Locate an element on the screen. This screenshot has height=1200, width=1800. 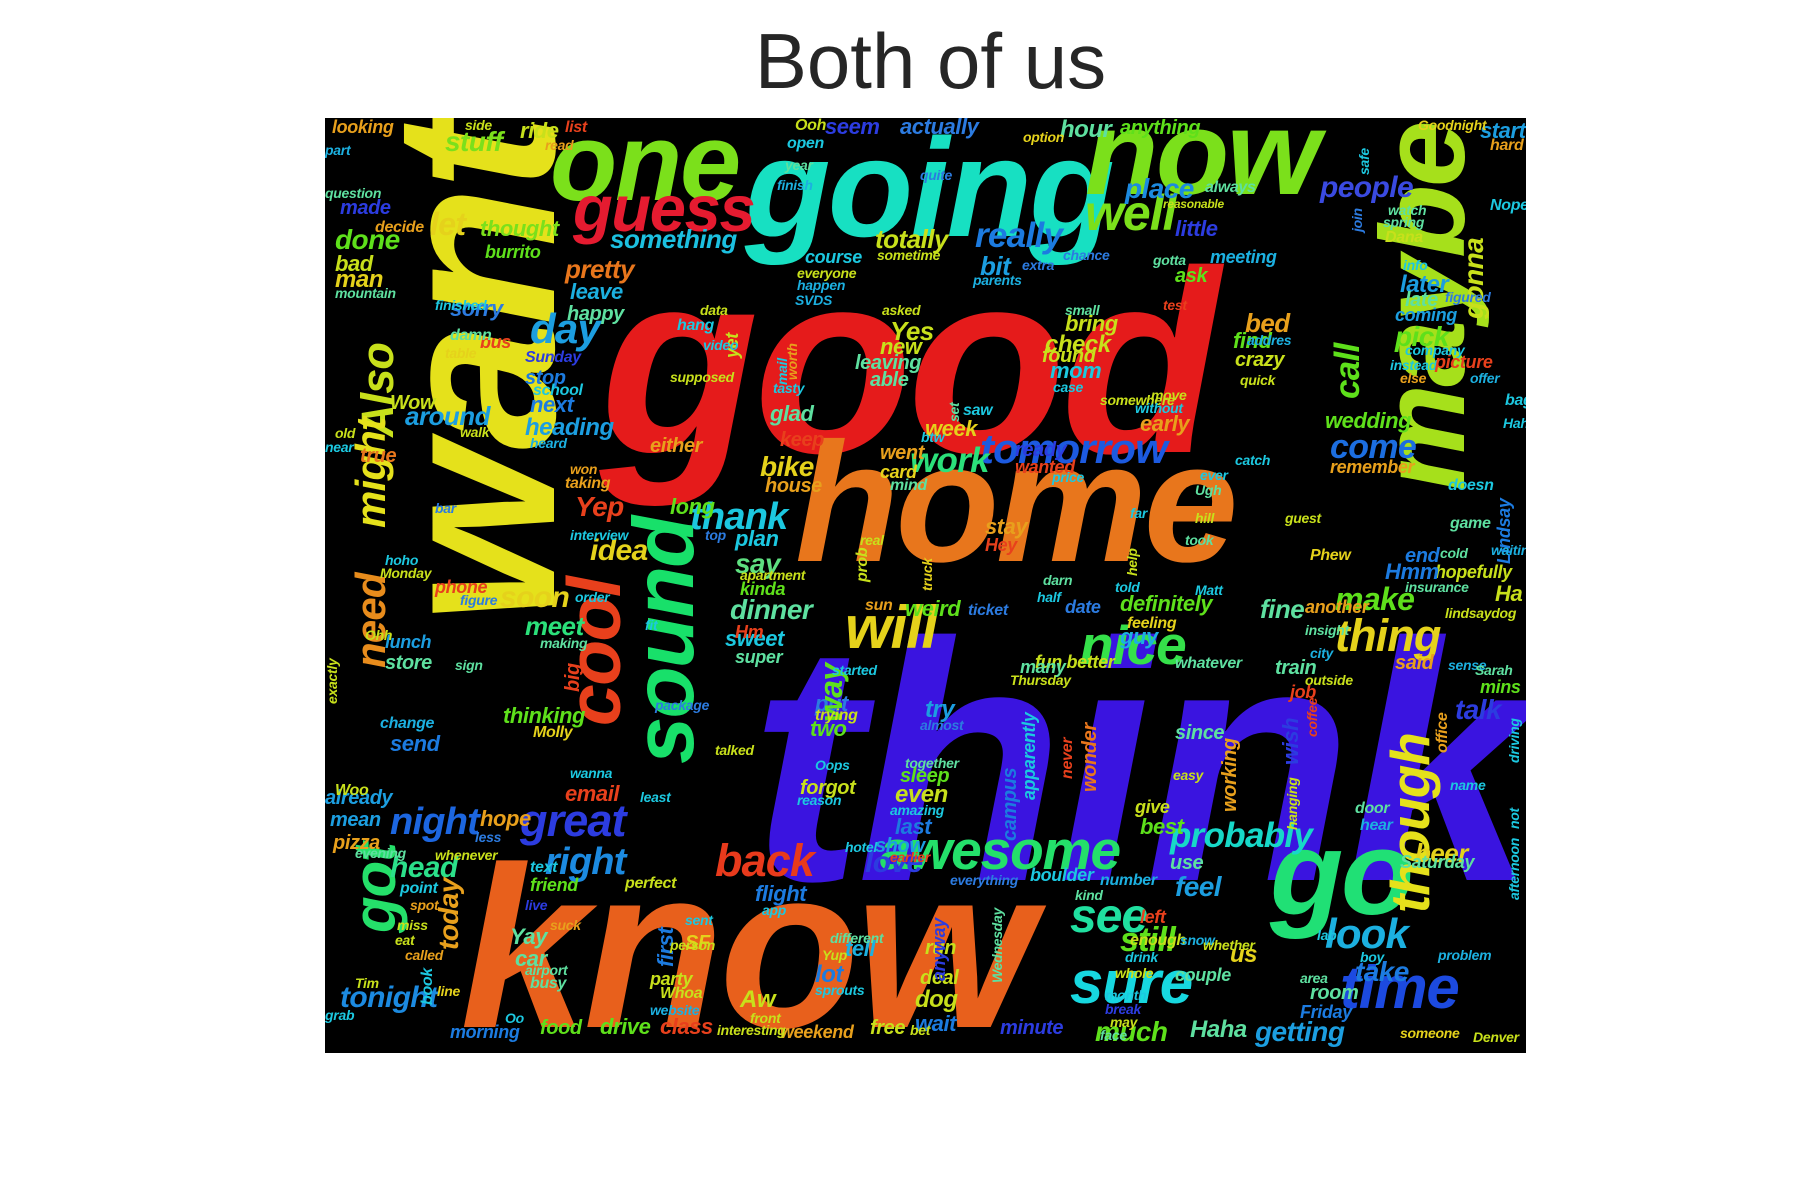
word-whether: whether is located at coordinates (1229, 945).